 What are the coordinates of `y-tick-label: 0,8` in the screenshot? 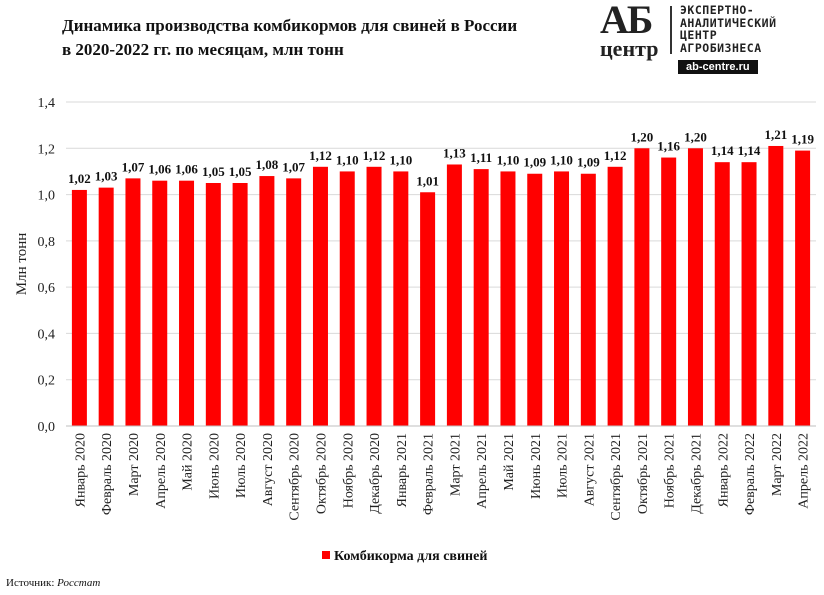 It's located at (47, 242).